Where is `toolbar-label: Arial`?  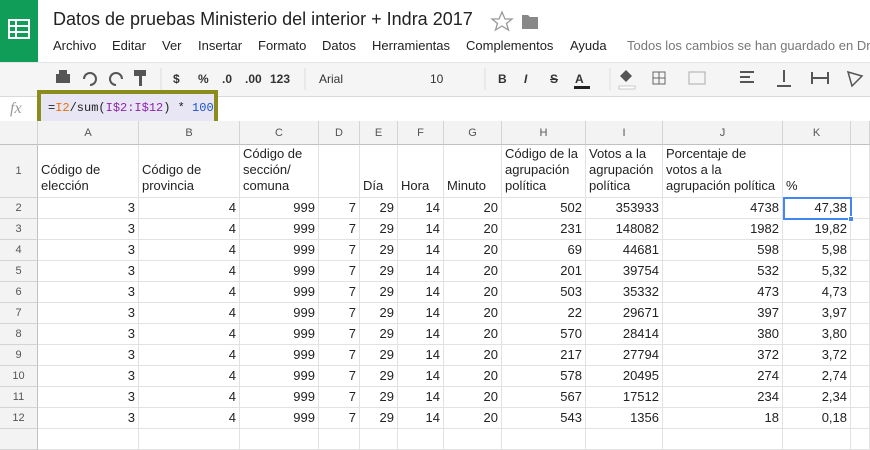 toolbar-label: Arial is located at coordinates (331, 79).